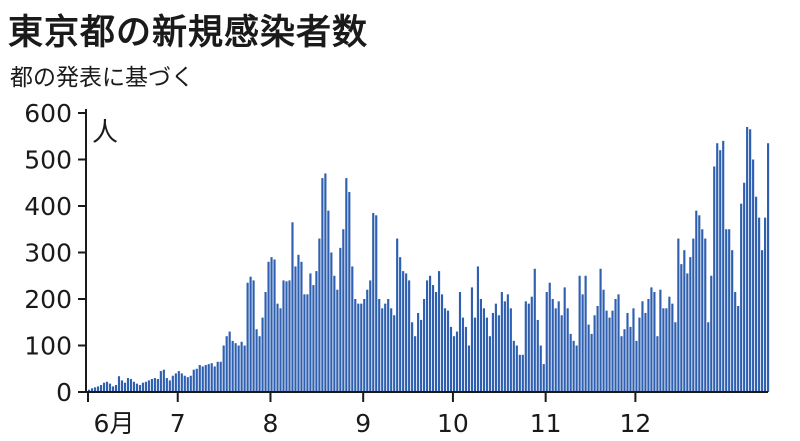 This screenshot has width=800, height=441. I want to click on y-axis: 0 100 200 300 400 500 600, so click(55, 253).